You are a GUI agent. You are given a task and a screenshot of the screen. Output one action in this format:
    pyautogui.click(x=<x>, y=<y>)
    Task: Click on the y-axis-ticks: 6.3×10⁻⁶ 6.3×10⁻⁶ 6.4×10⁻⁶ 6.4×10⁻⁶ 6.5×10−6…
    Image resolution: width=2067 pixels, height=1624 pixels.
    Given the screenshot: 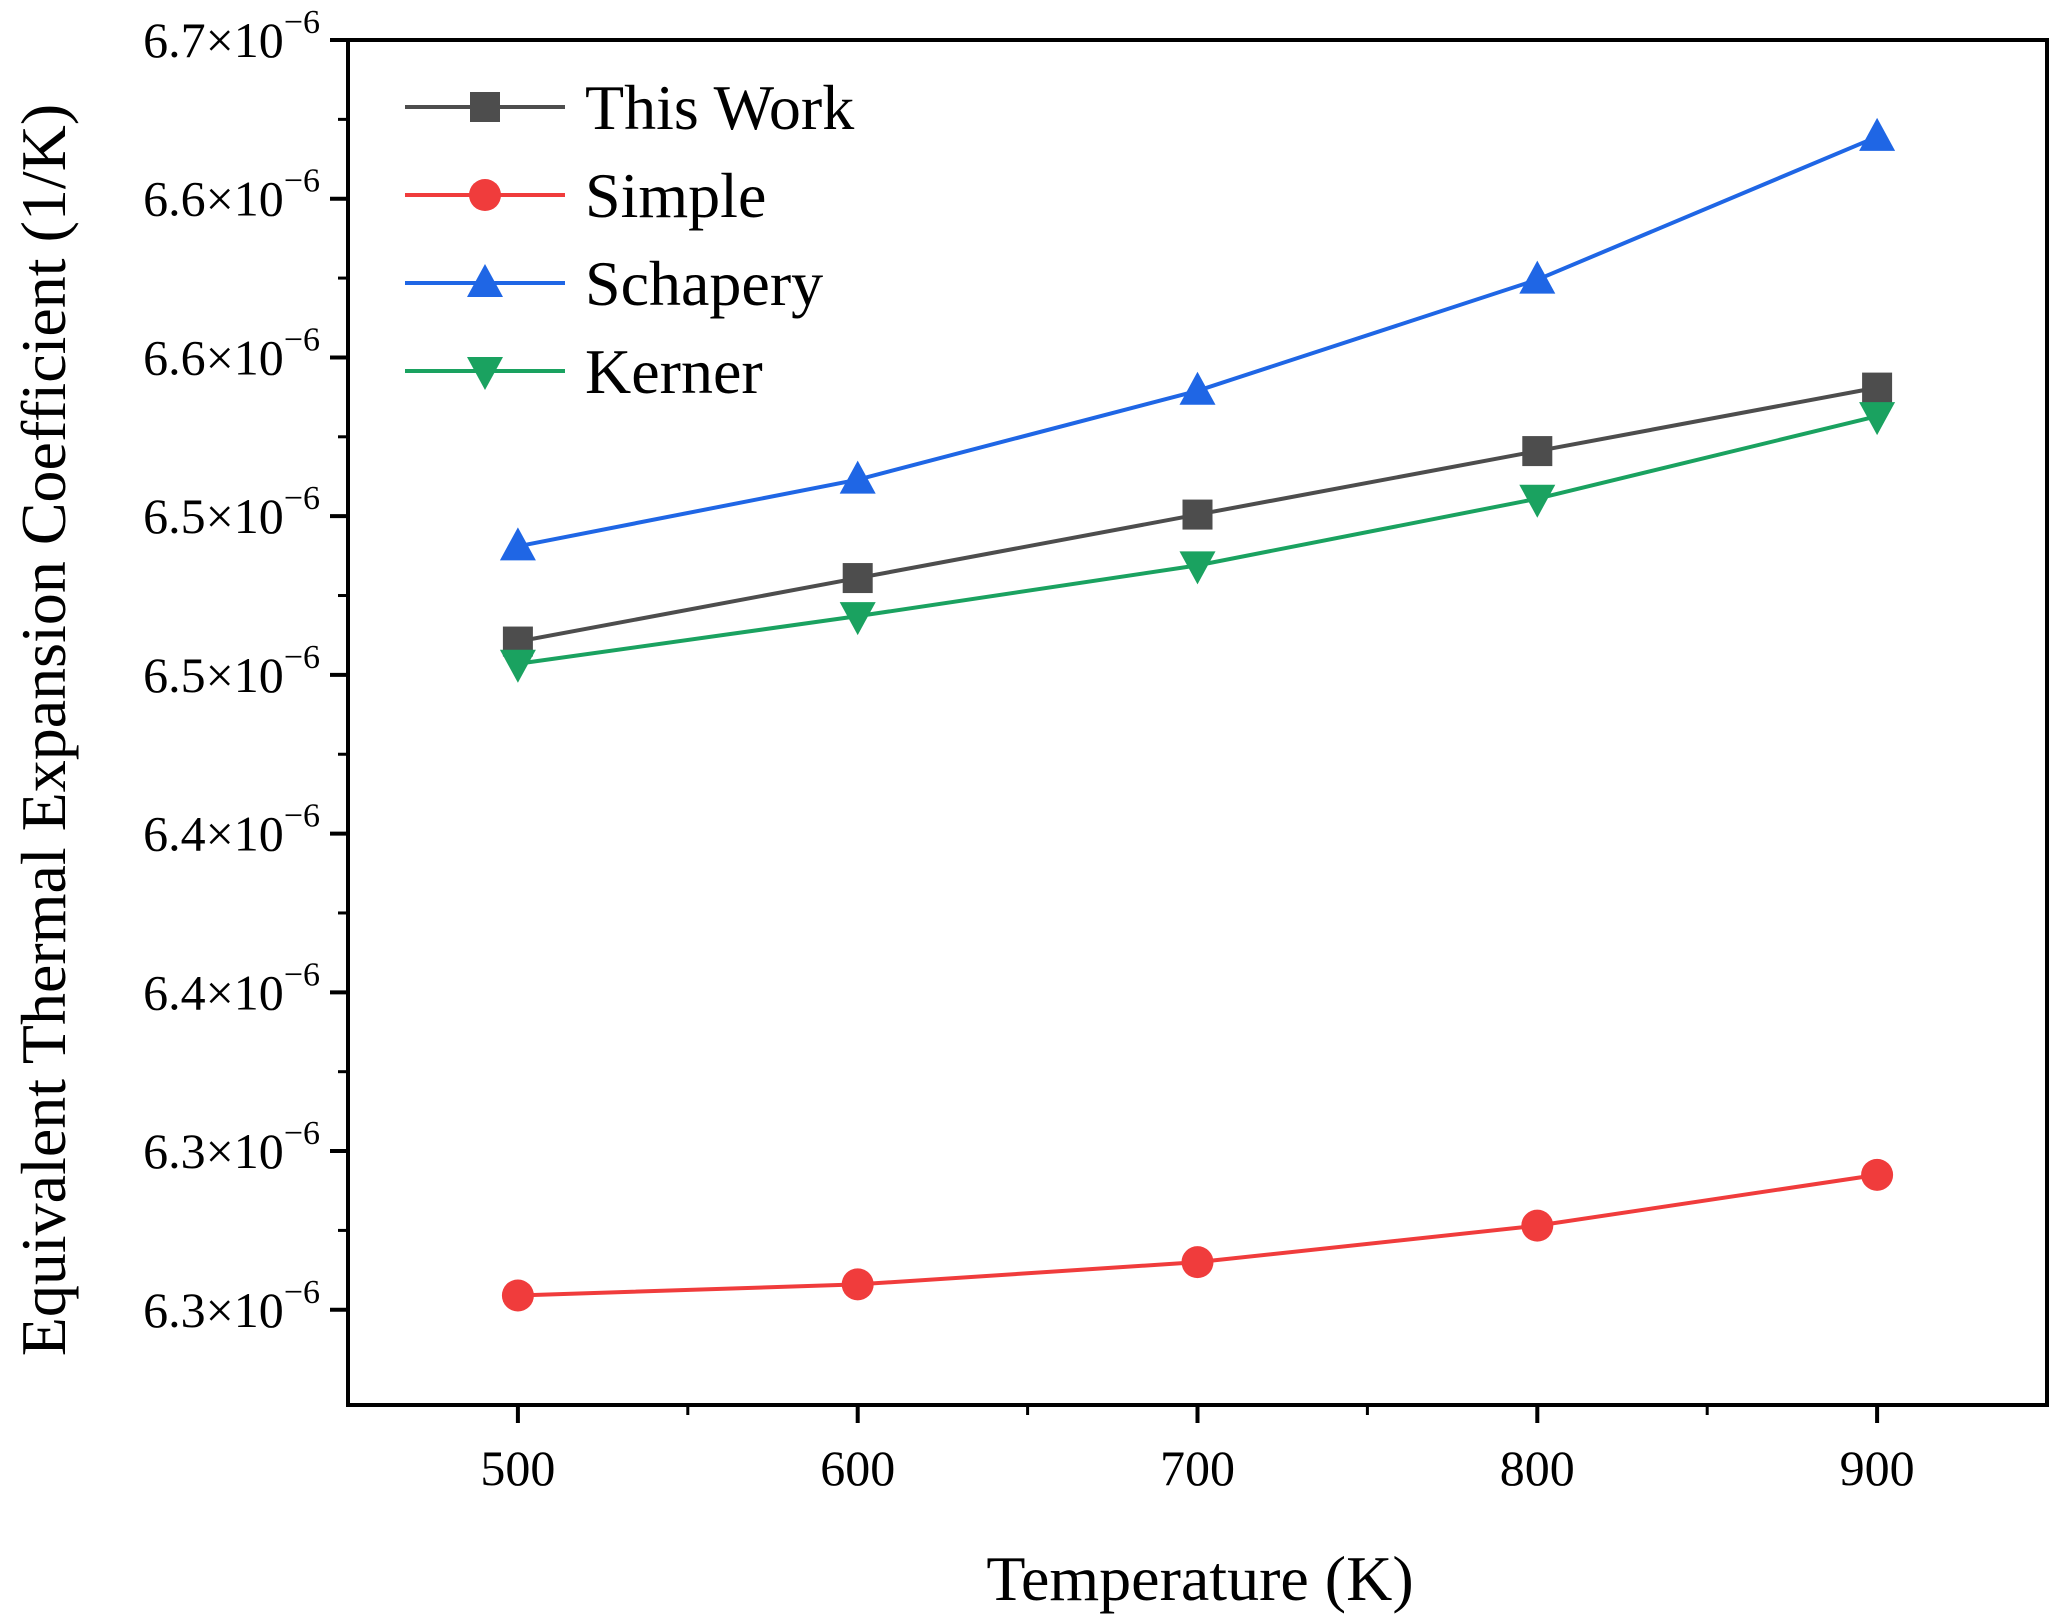 What is the action you would take?
    pyautogui.click(x=245, y=671)
    